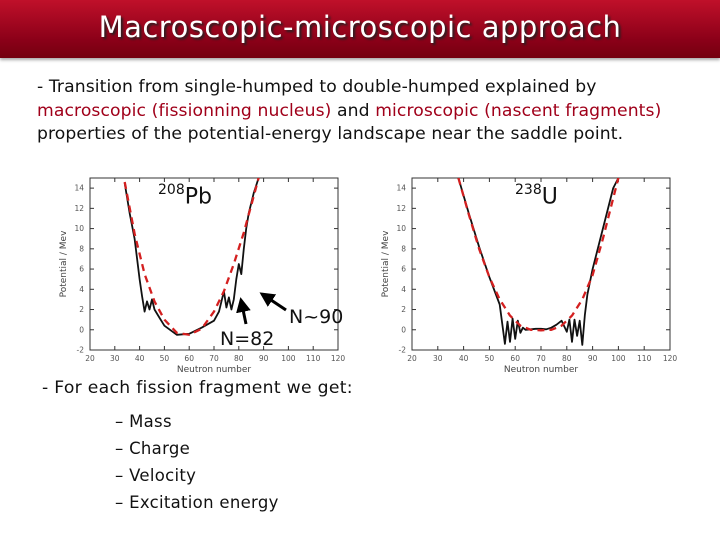 The width and height of the screenshot is (720, 540). What do you see at coordinates (538, 255) in the screenshot?
I see `u238-macroscopic-curve` at bounding box center [538, 255].